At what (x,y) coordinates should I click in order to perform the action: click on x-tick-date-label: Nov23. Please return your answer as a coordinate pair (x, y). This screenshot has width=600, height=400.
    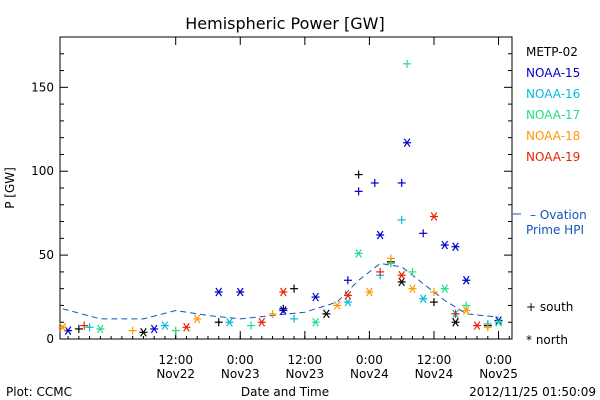
    Looking at the image, I should click on (240, 374).